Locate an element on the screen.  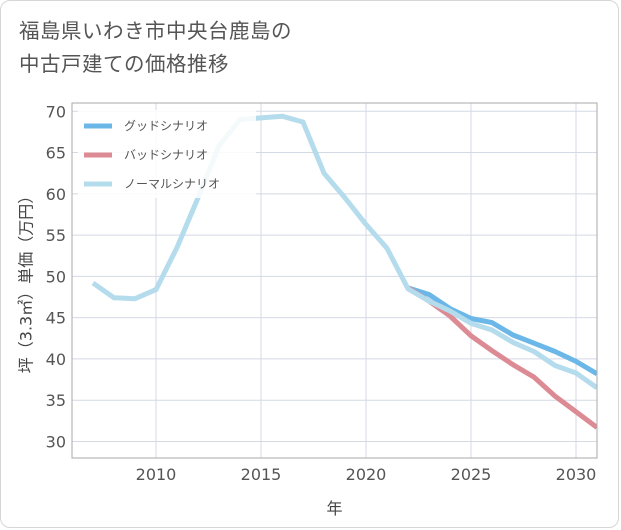
y-tick-label: 35 is located at coordinates (56, 400).